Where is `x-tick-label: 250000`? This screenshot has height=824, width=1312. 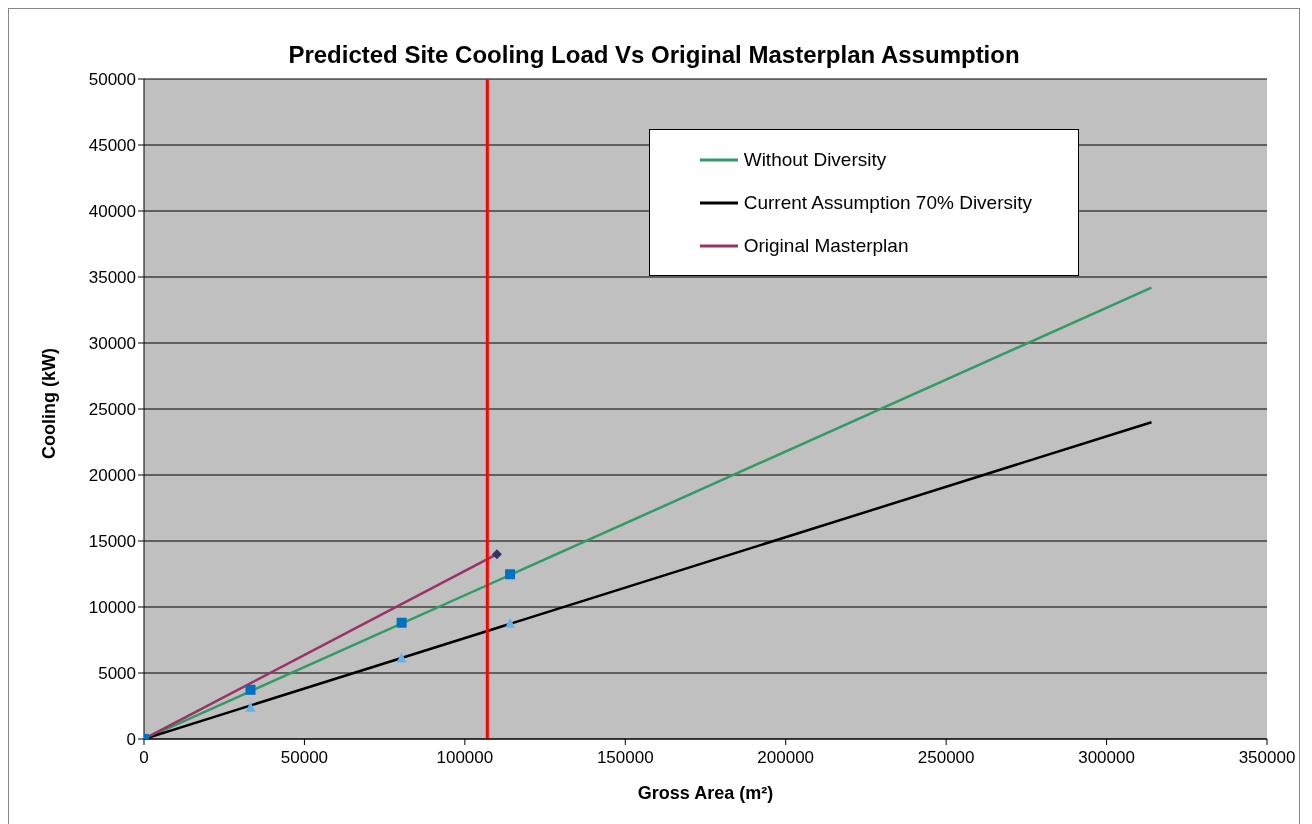 x-tick-label: 250000 is located at coordinates (946, 758).